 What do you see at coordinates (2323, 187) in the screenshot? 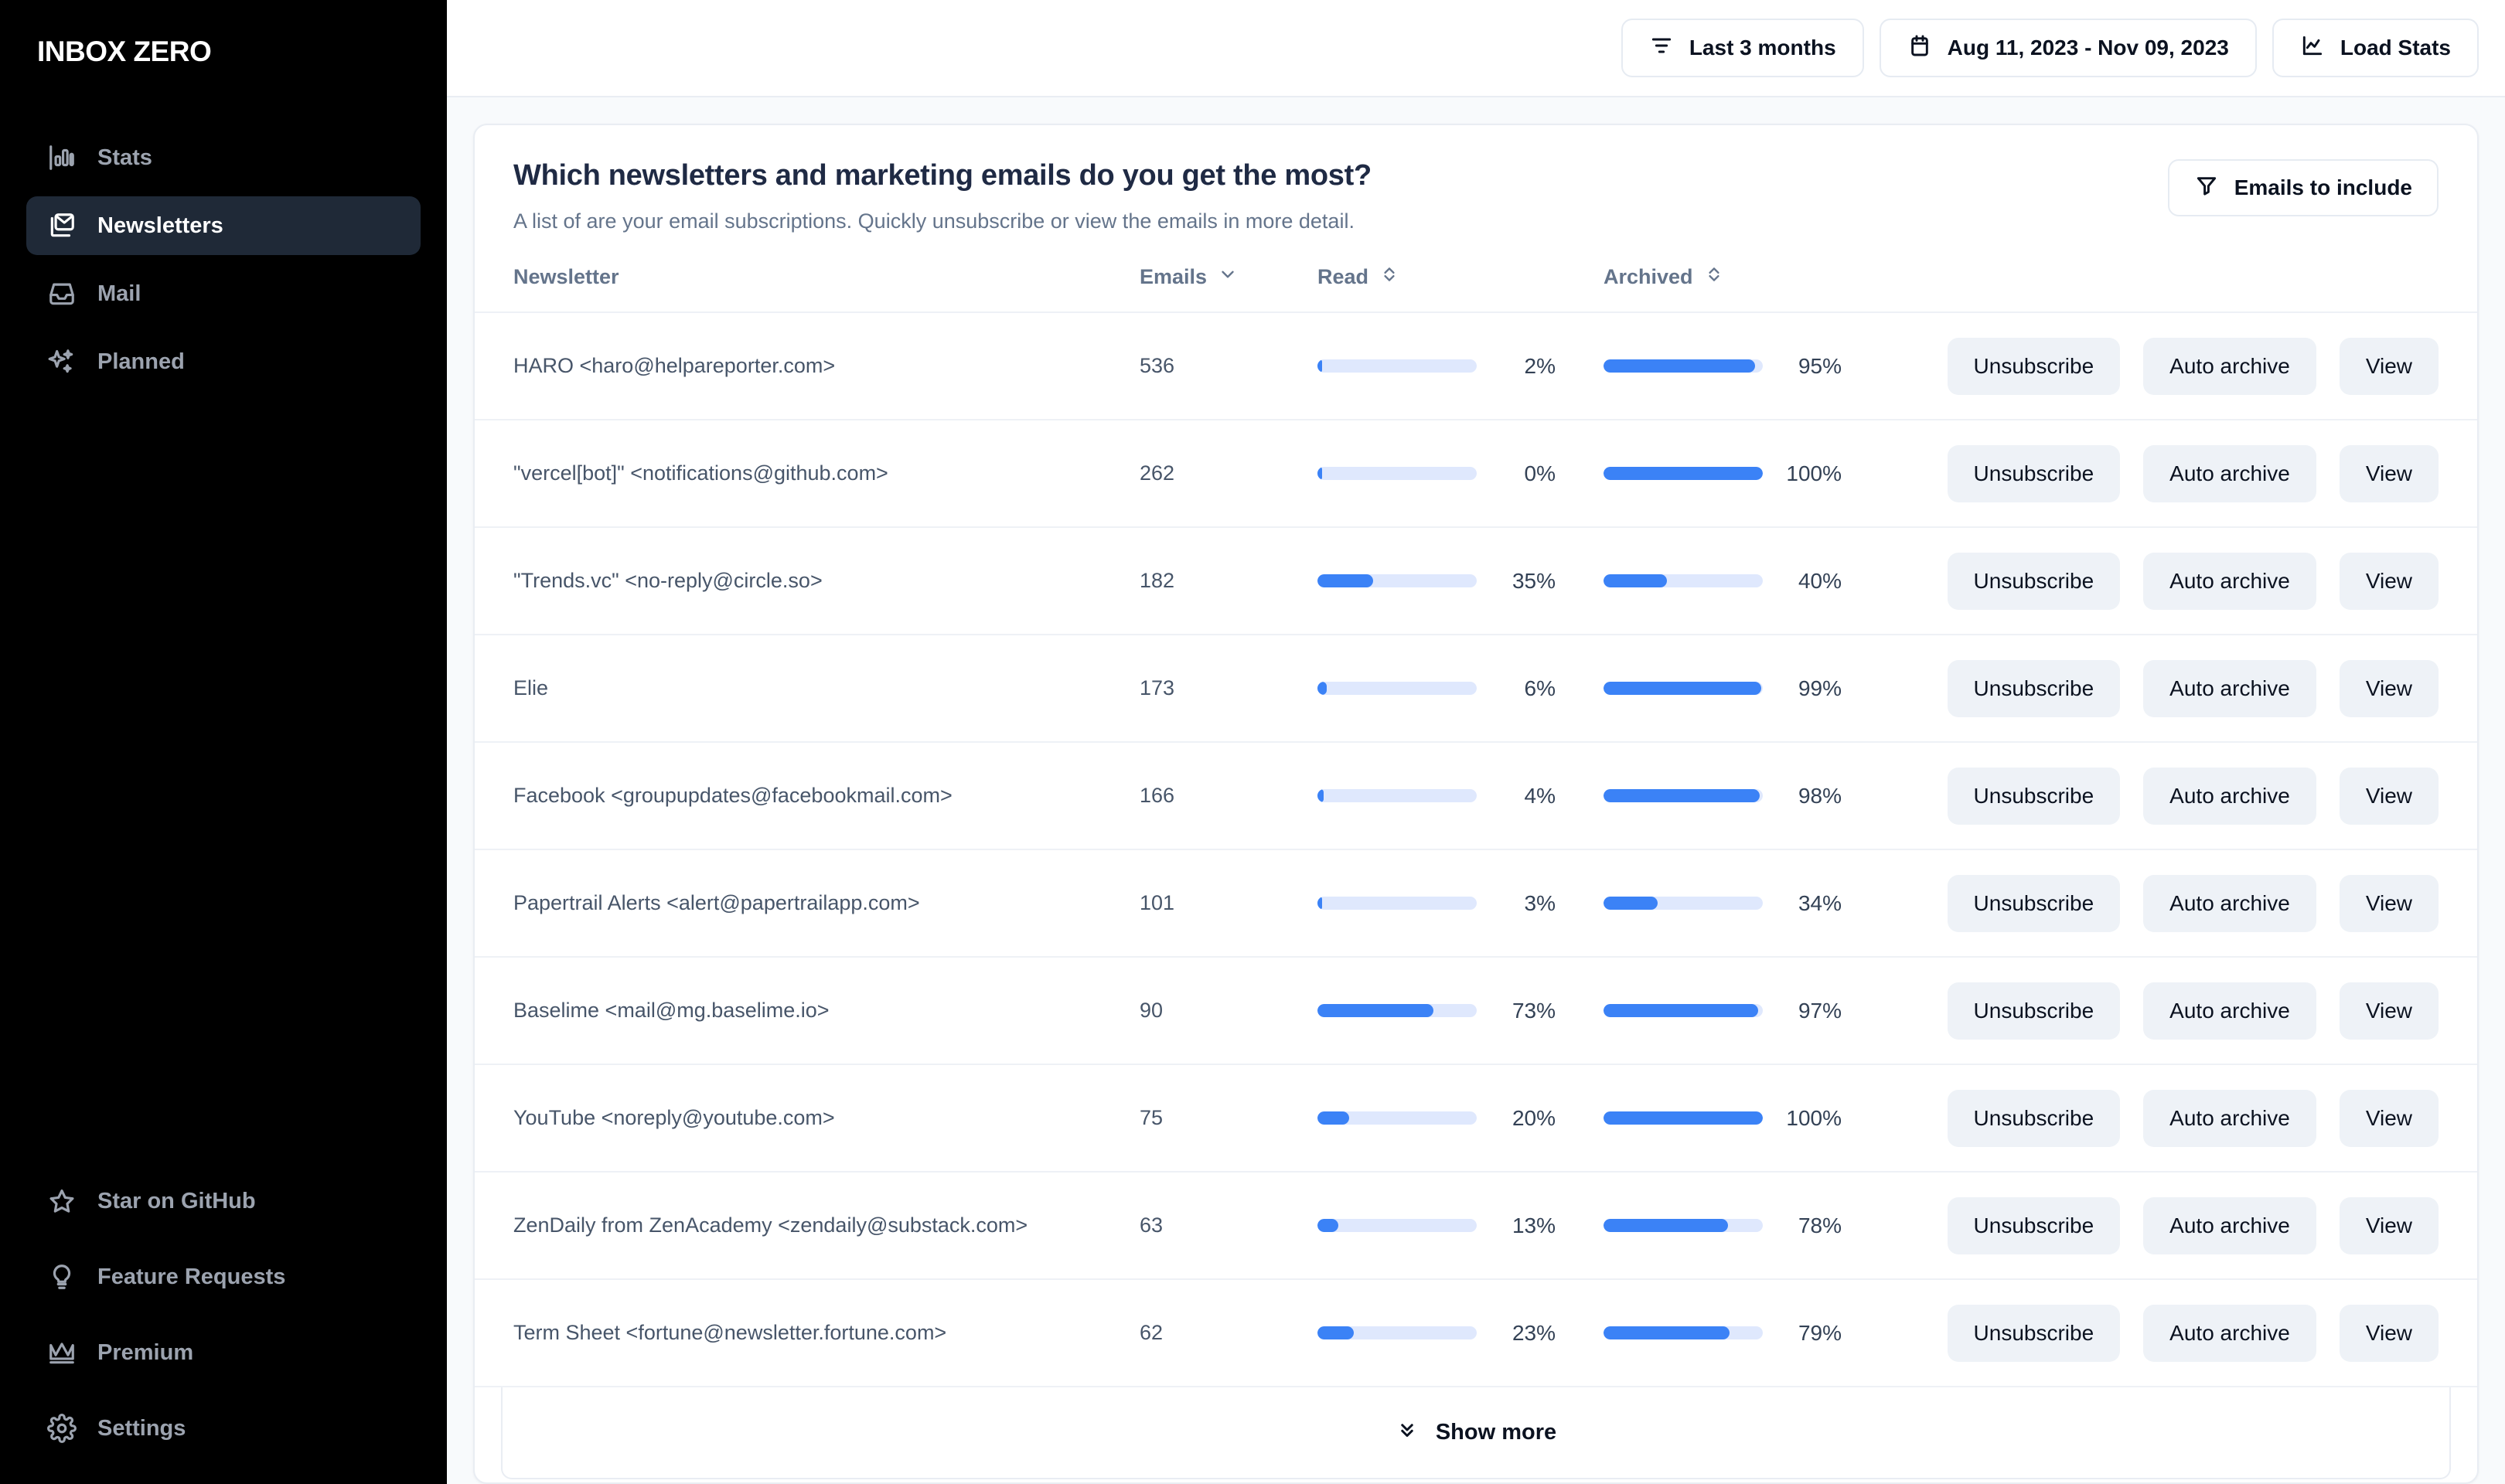
I see `emails-to-include-label: Emails to include` at bounding box center [2323, 187].